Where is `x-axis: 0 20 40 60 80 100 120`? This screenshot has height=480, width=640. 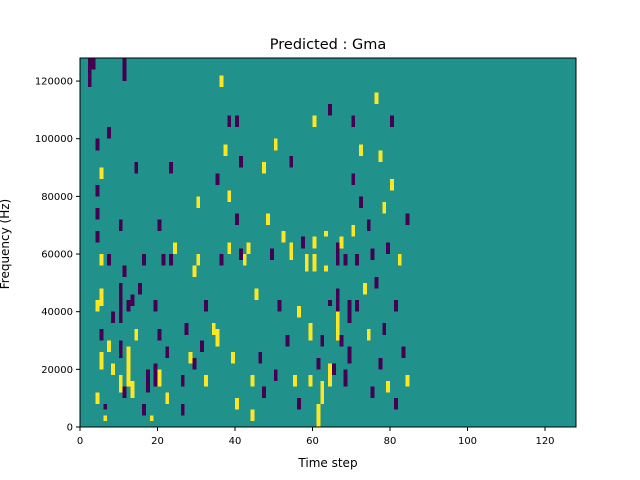
x-axis: 0 20 40 60 80 100 120 is located at coordinates (316, 437).